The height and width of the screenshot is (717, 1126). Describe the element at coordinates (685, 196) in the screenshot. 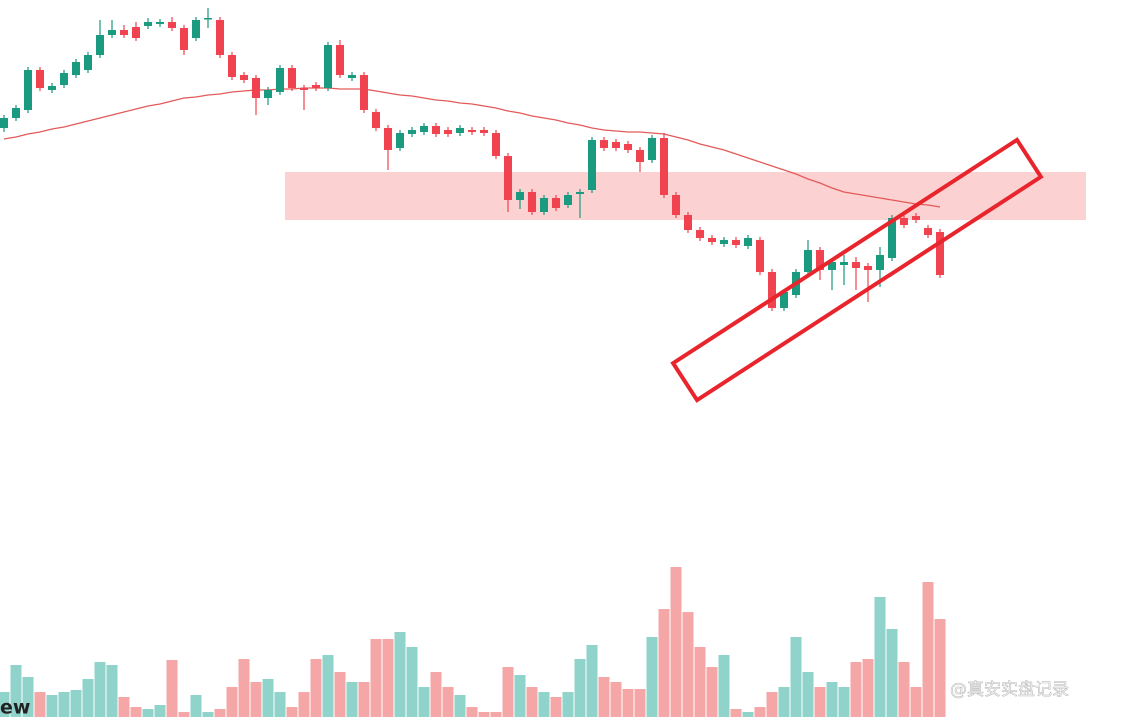

I see `resistance-zone` at that location.